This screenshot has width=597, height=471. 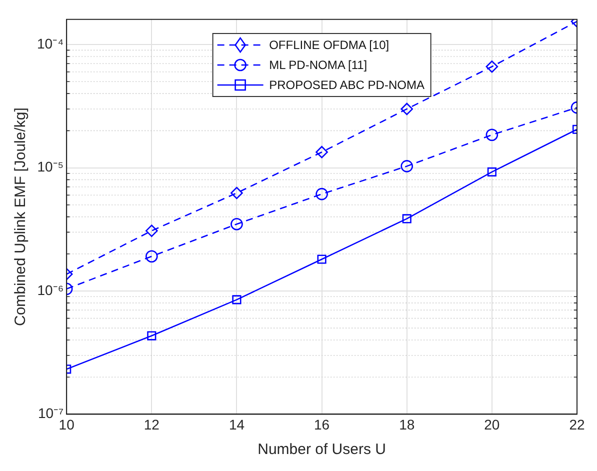 I want to click on y-tick-label: 10⁻⁵, so click(x=50, y=166).